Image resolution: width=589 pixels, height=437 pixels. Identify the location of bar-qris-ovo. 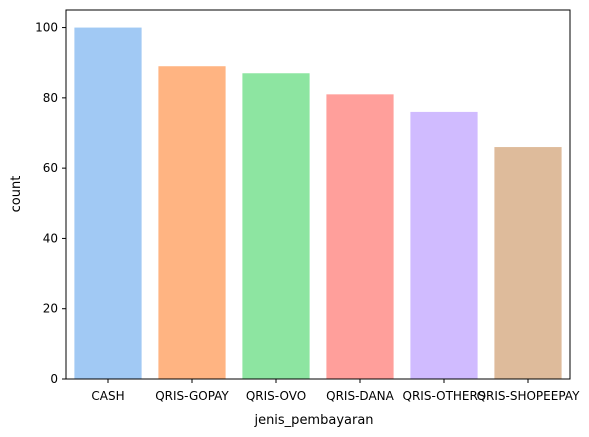
(276, 226).